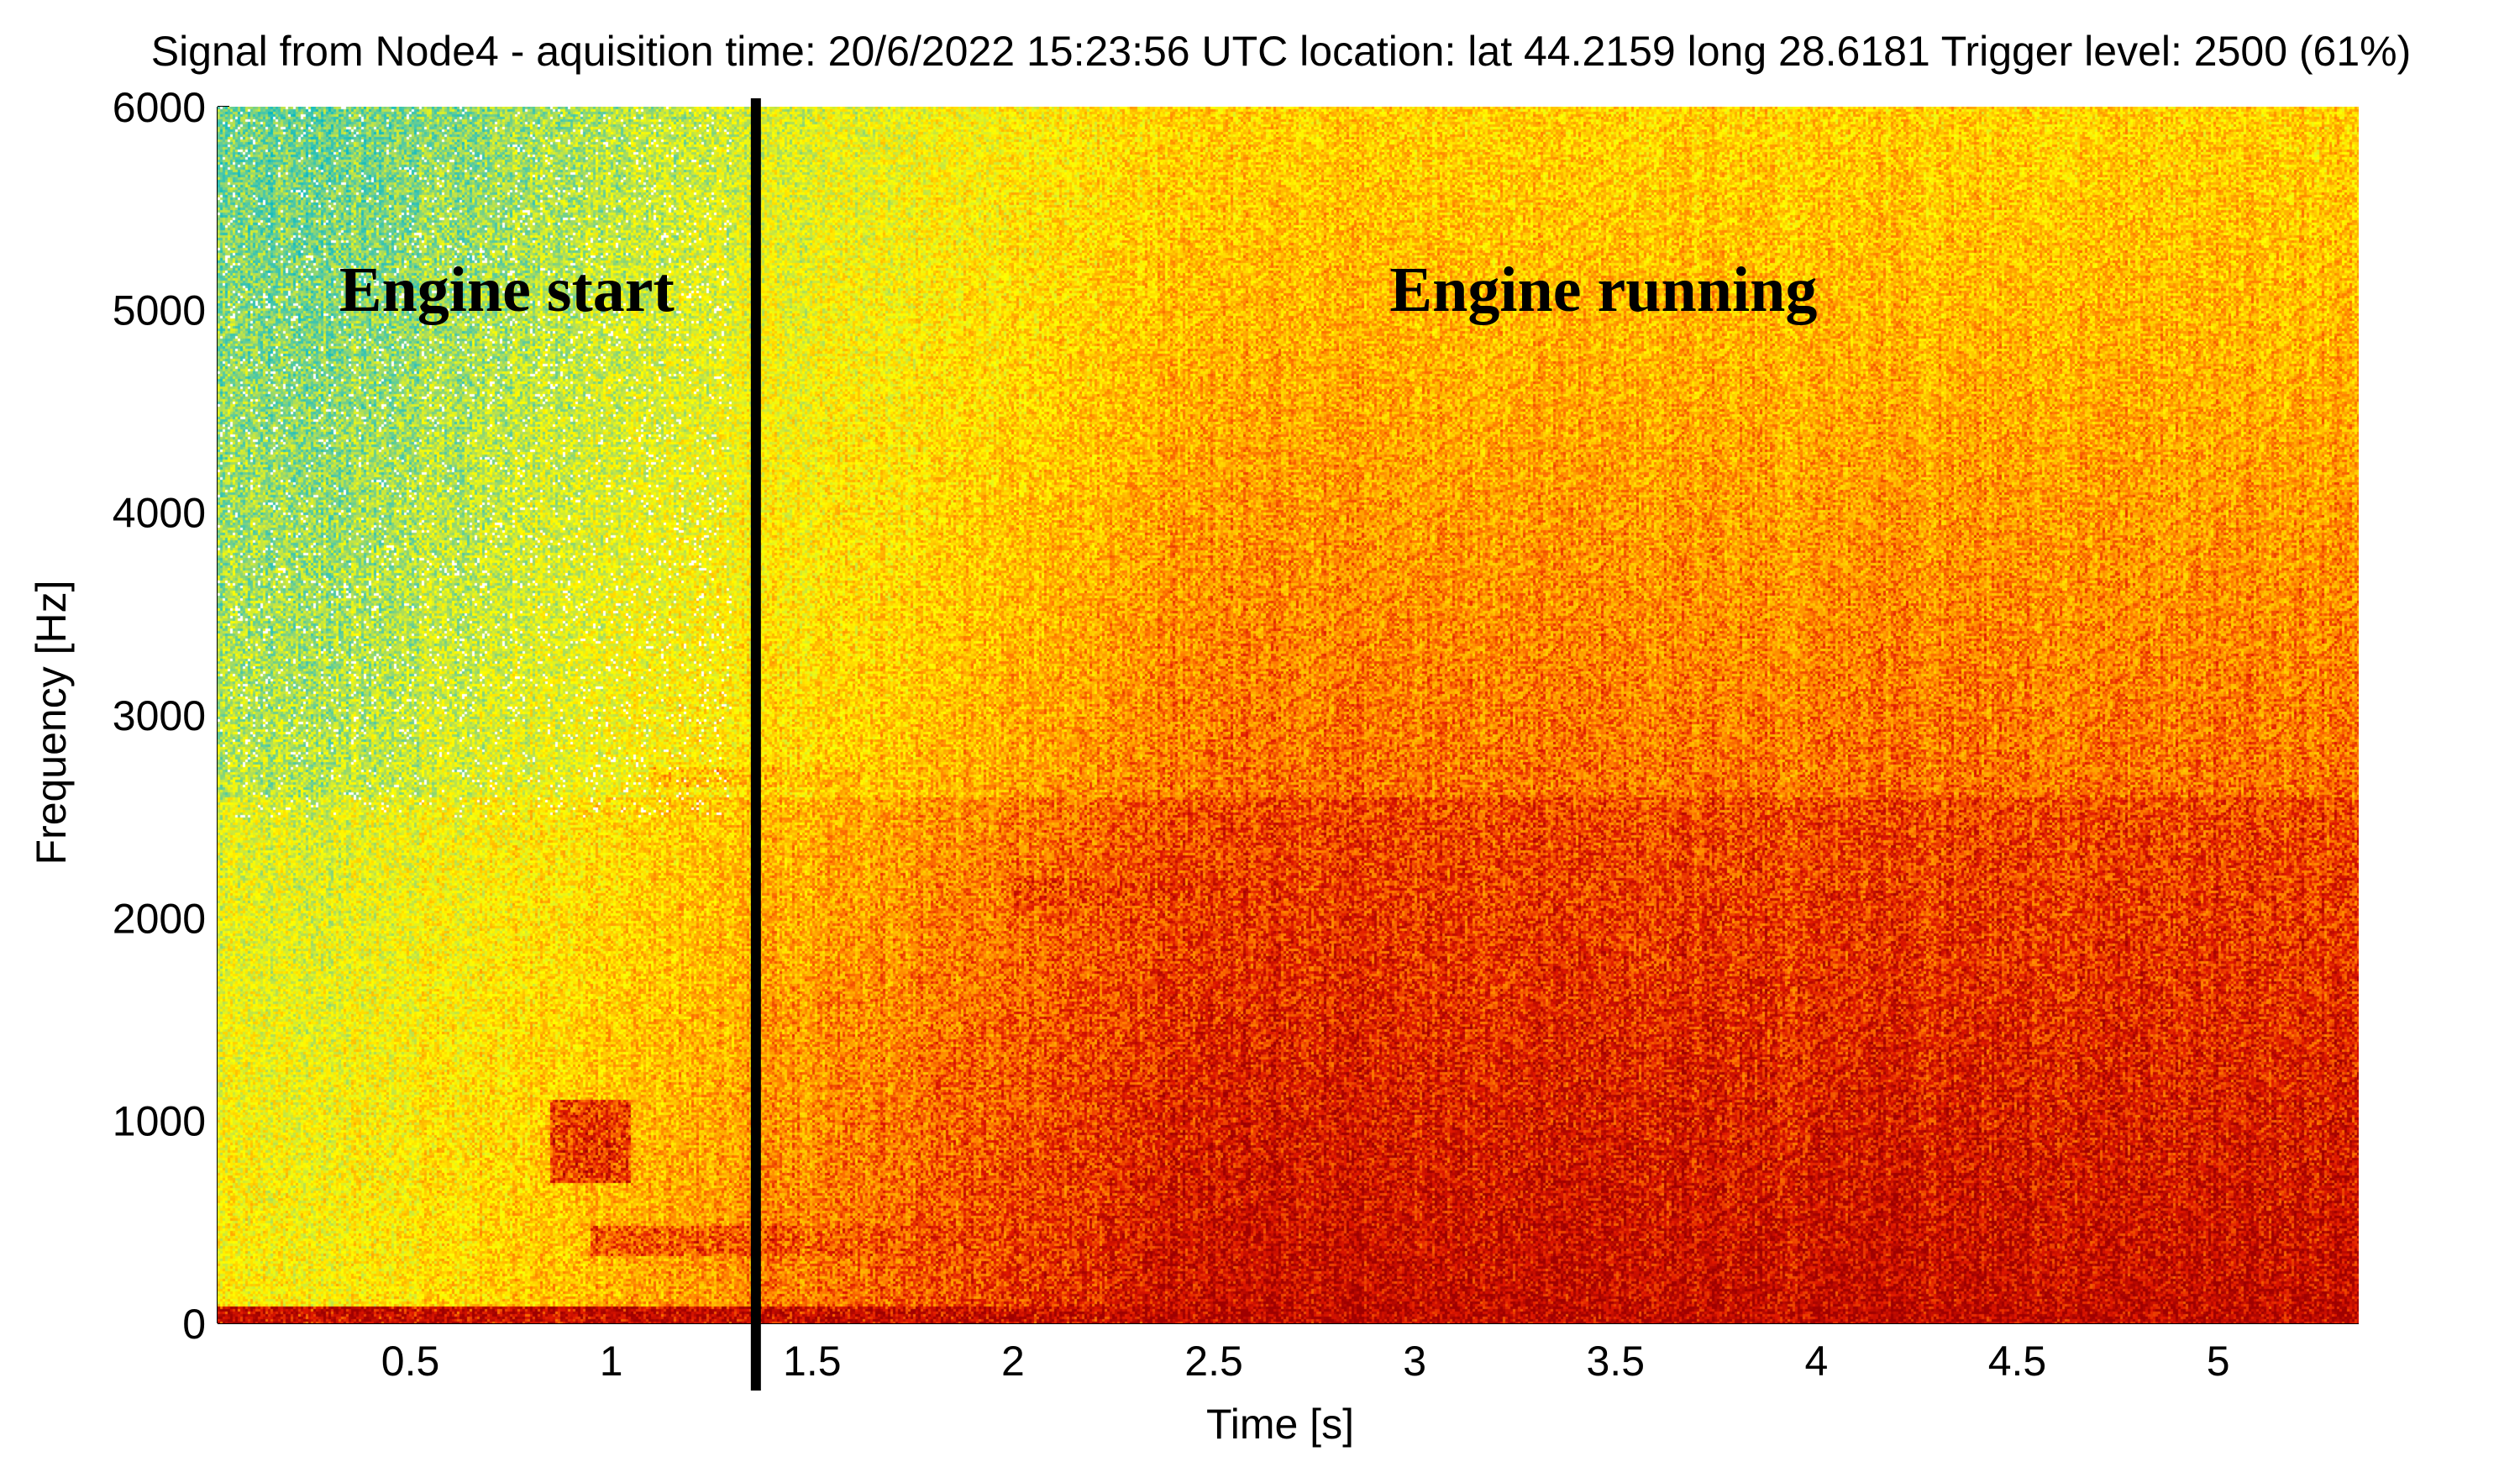 Image resolution: width=2520 pixels, height=1467 pixels. I want to click on y-tick-label: 6000, so click(159, 107).